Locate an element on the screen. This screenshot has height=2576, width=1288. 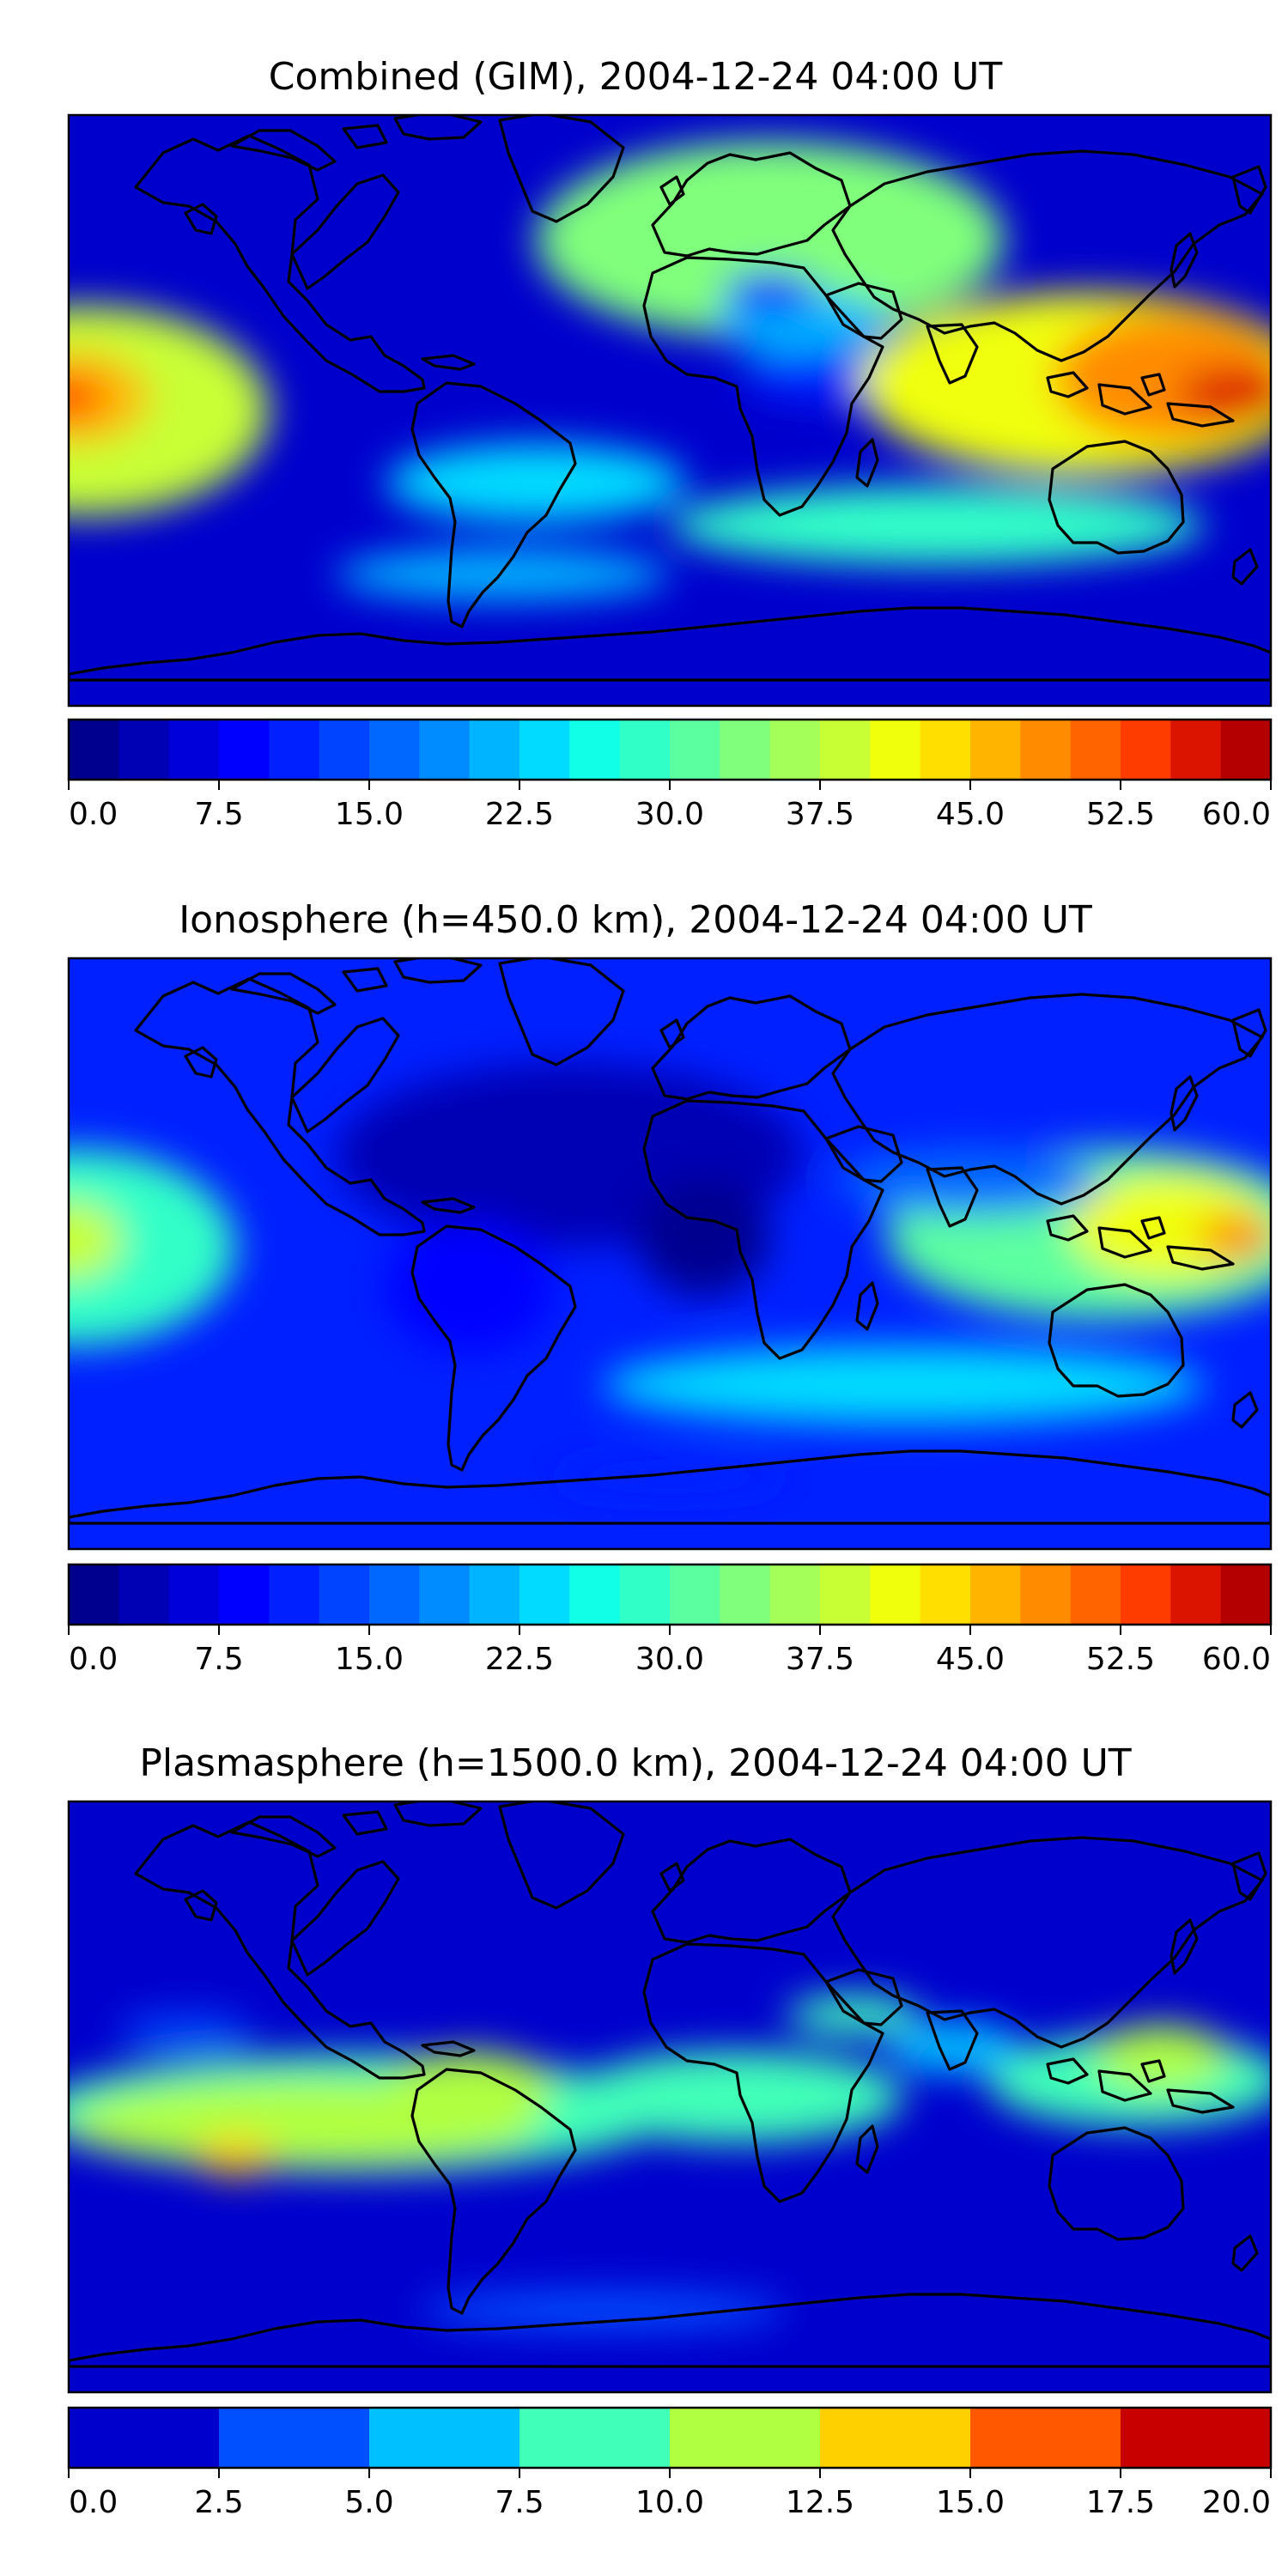
colorbar-tick-label: 37.5 is located at coordinates (820, 814).